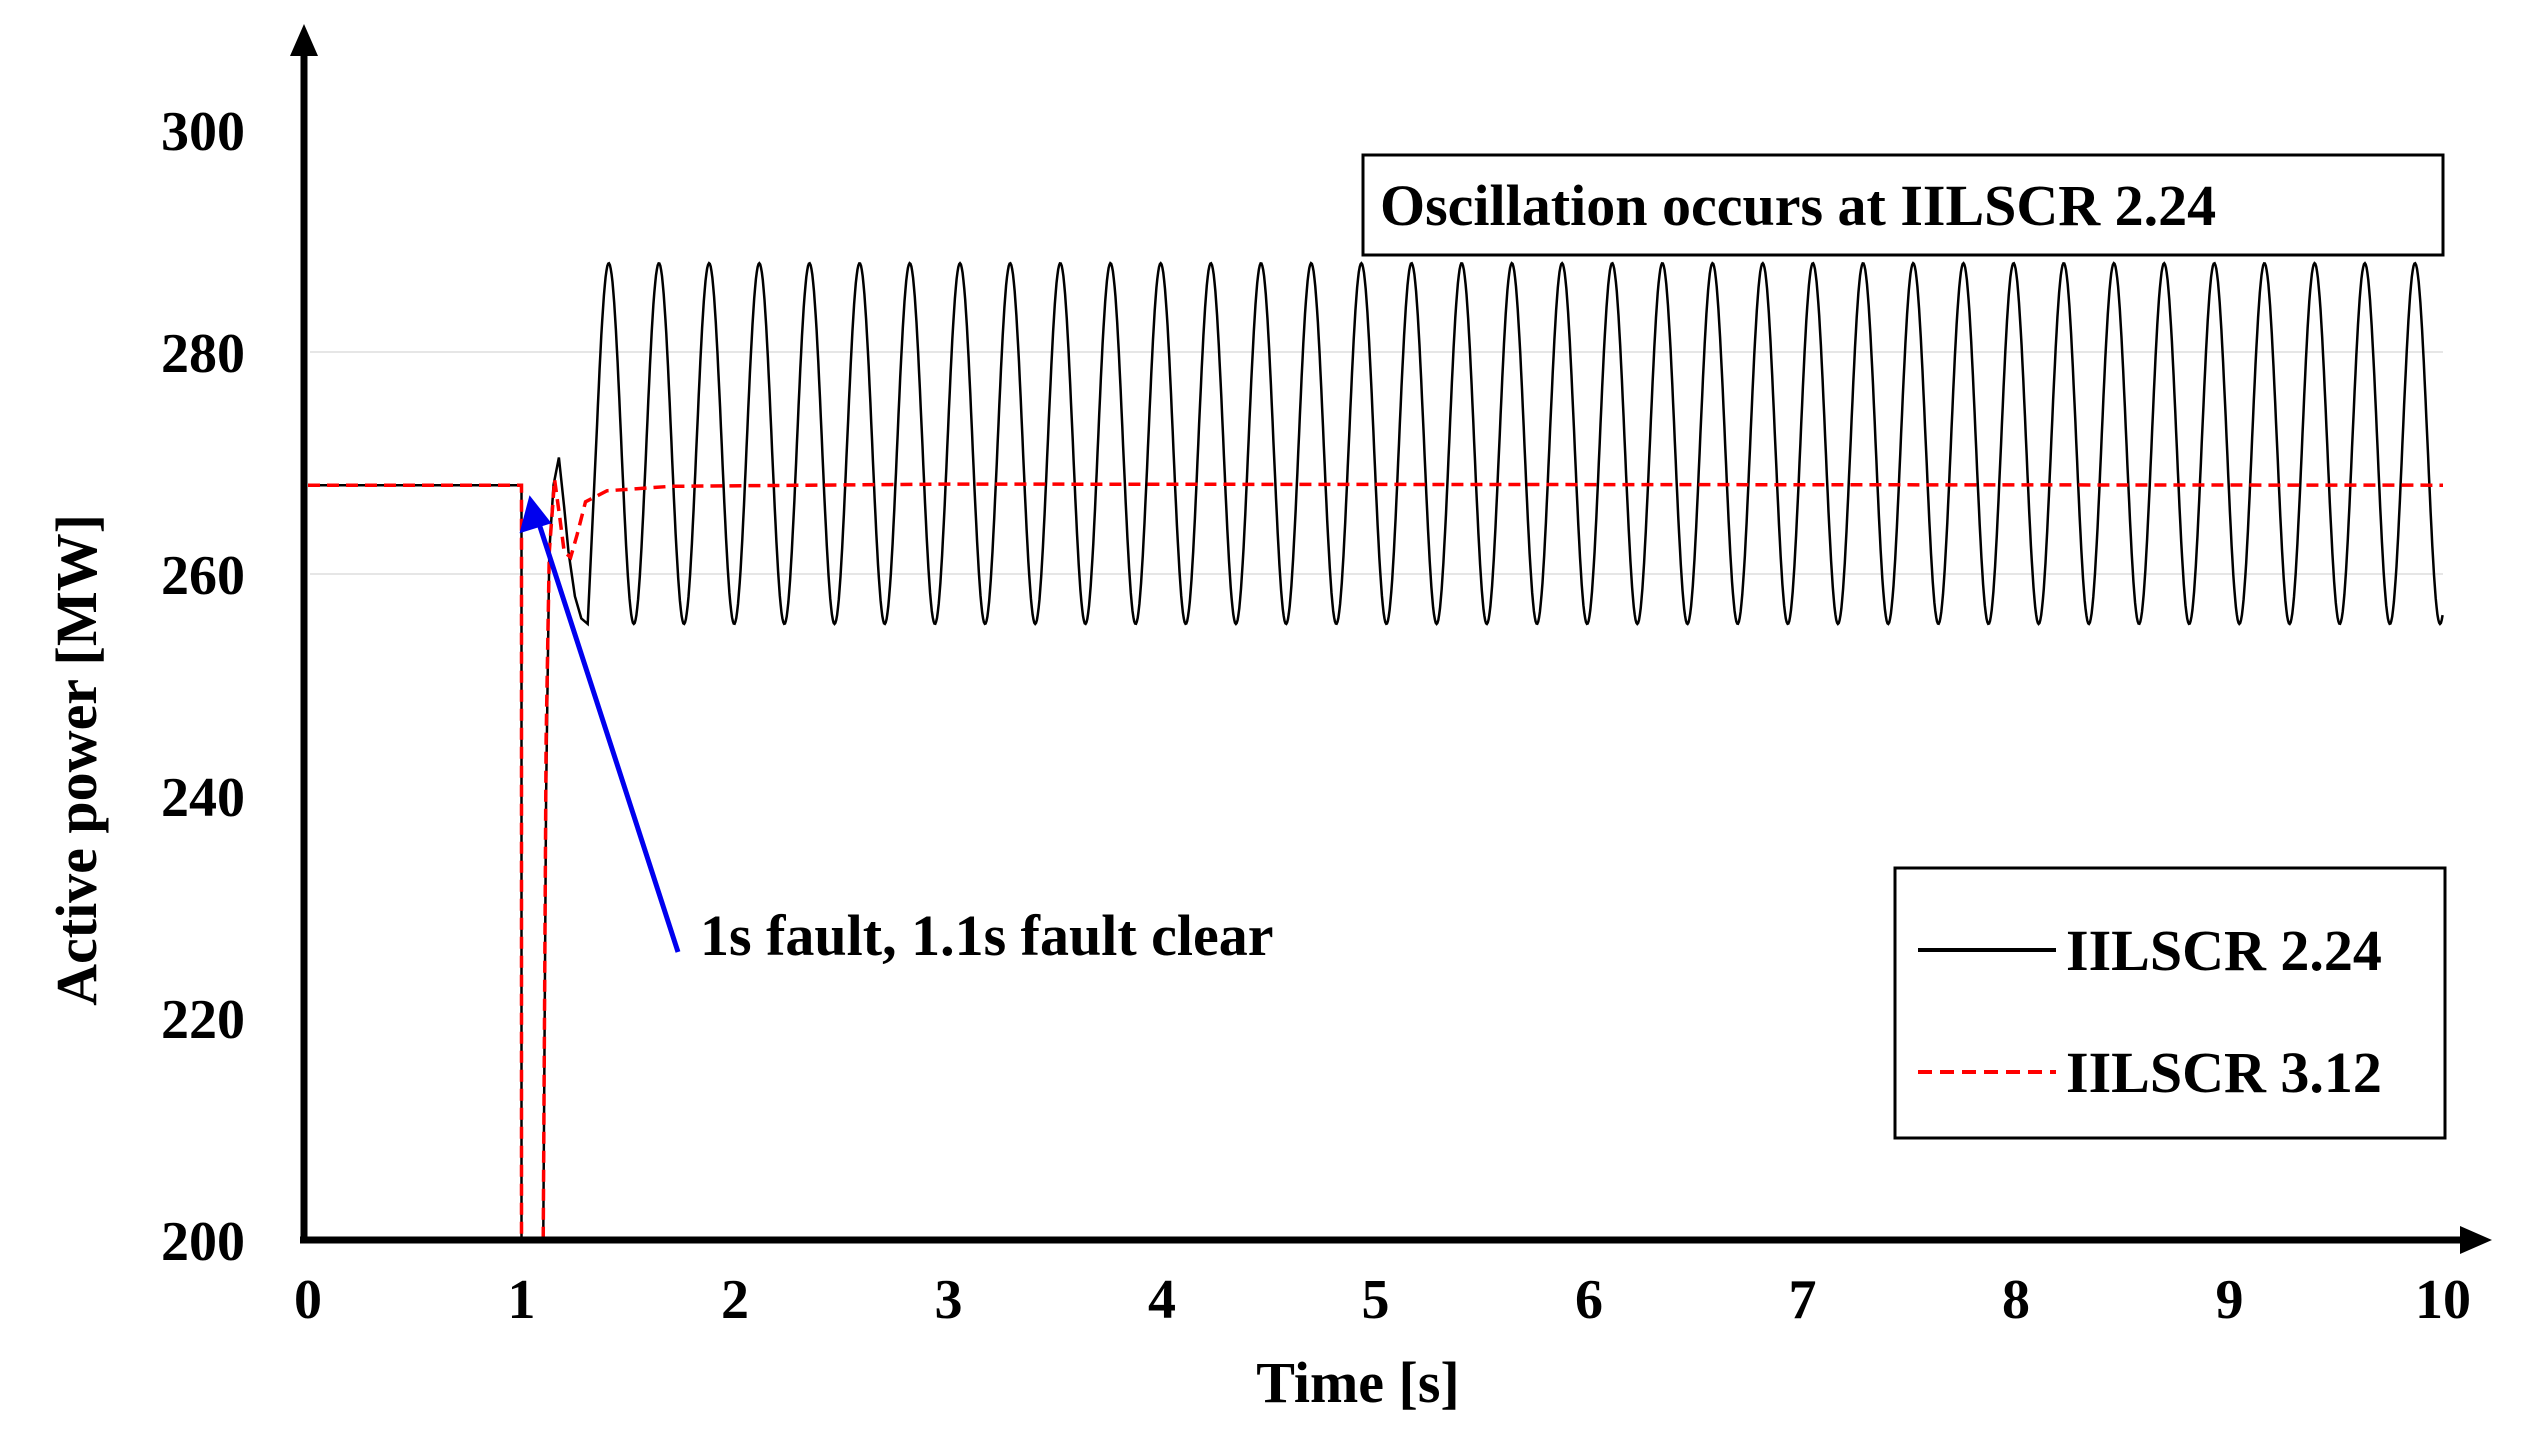  I want to click on x-tick-label: 0, so click(308, 1300).